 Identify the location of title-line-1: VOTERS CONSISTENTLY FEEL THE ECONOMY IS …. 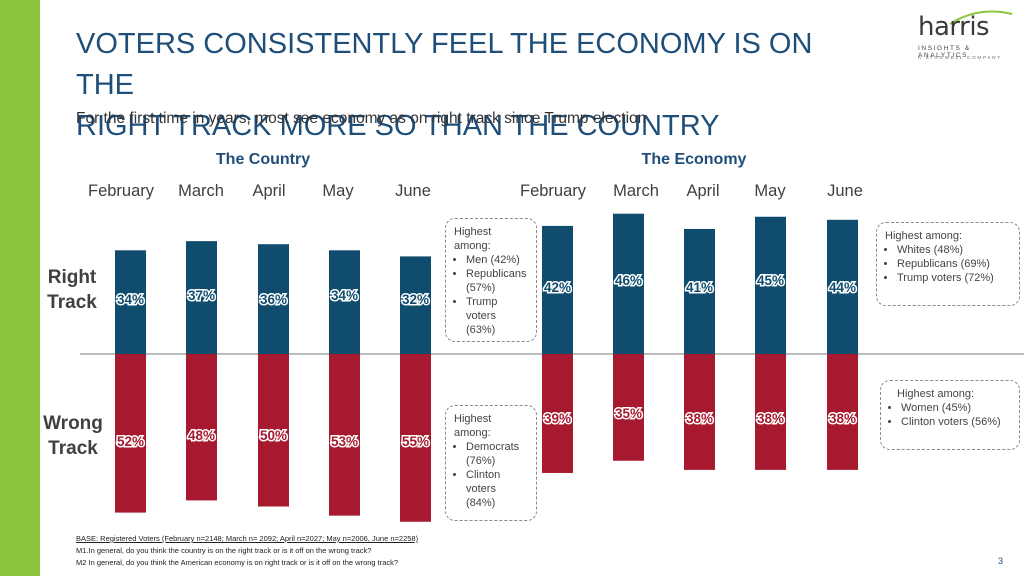
(444, 64).